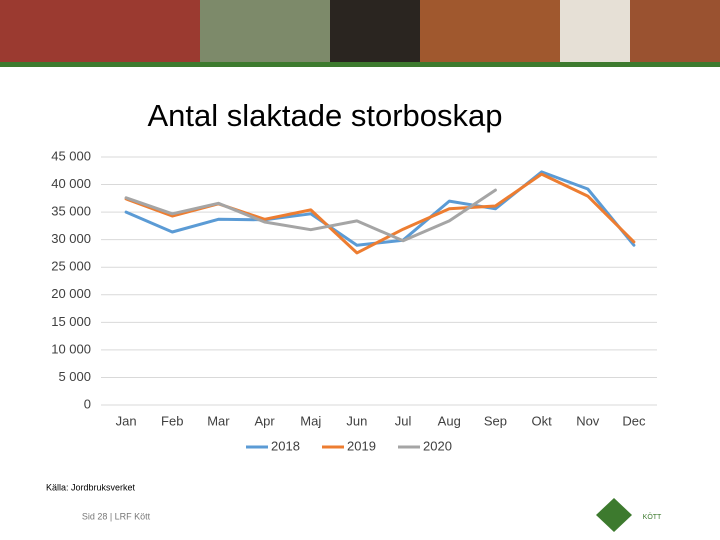 The height and width of the screenshot is (540, 720). Describe the element at coordinates (403, 420) in the screenshot. I see `x-tick-label: Jul` at that location.